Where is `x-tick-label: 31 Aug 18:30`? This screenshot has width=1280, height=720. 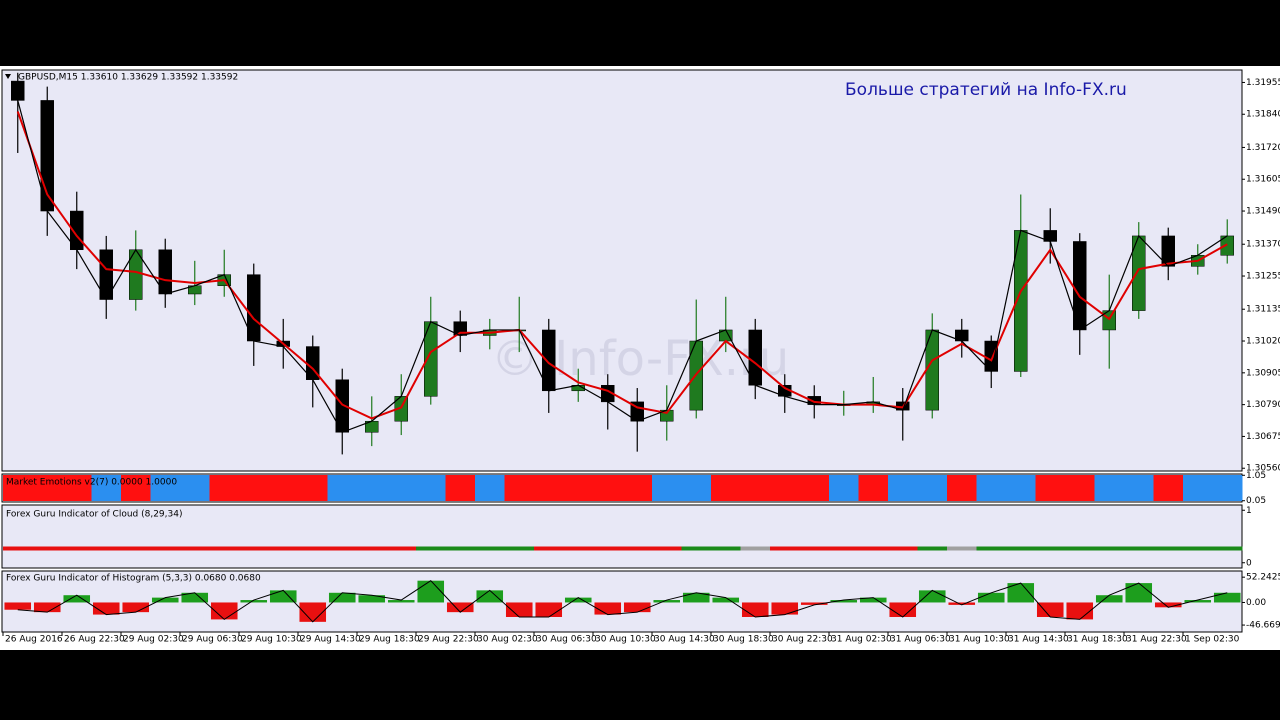
x-tick-label: 31 Aug 18:30 is located at coordinates (1097, 640).